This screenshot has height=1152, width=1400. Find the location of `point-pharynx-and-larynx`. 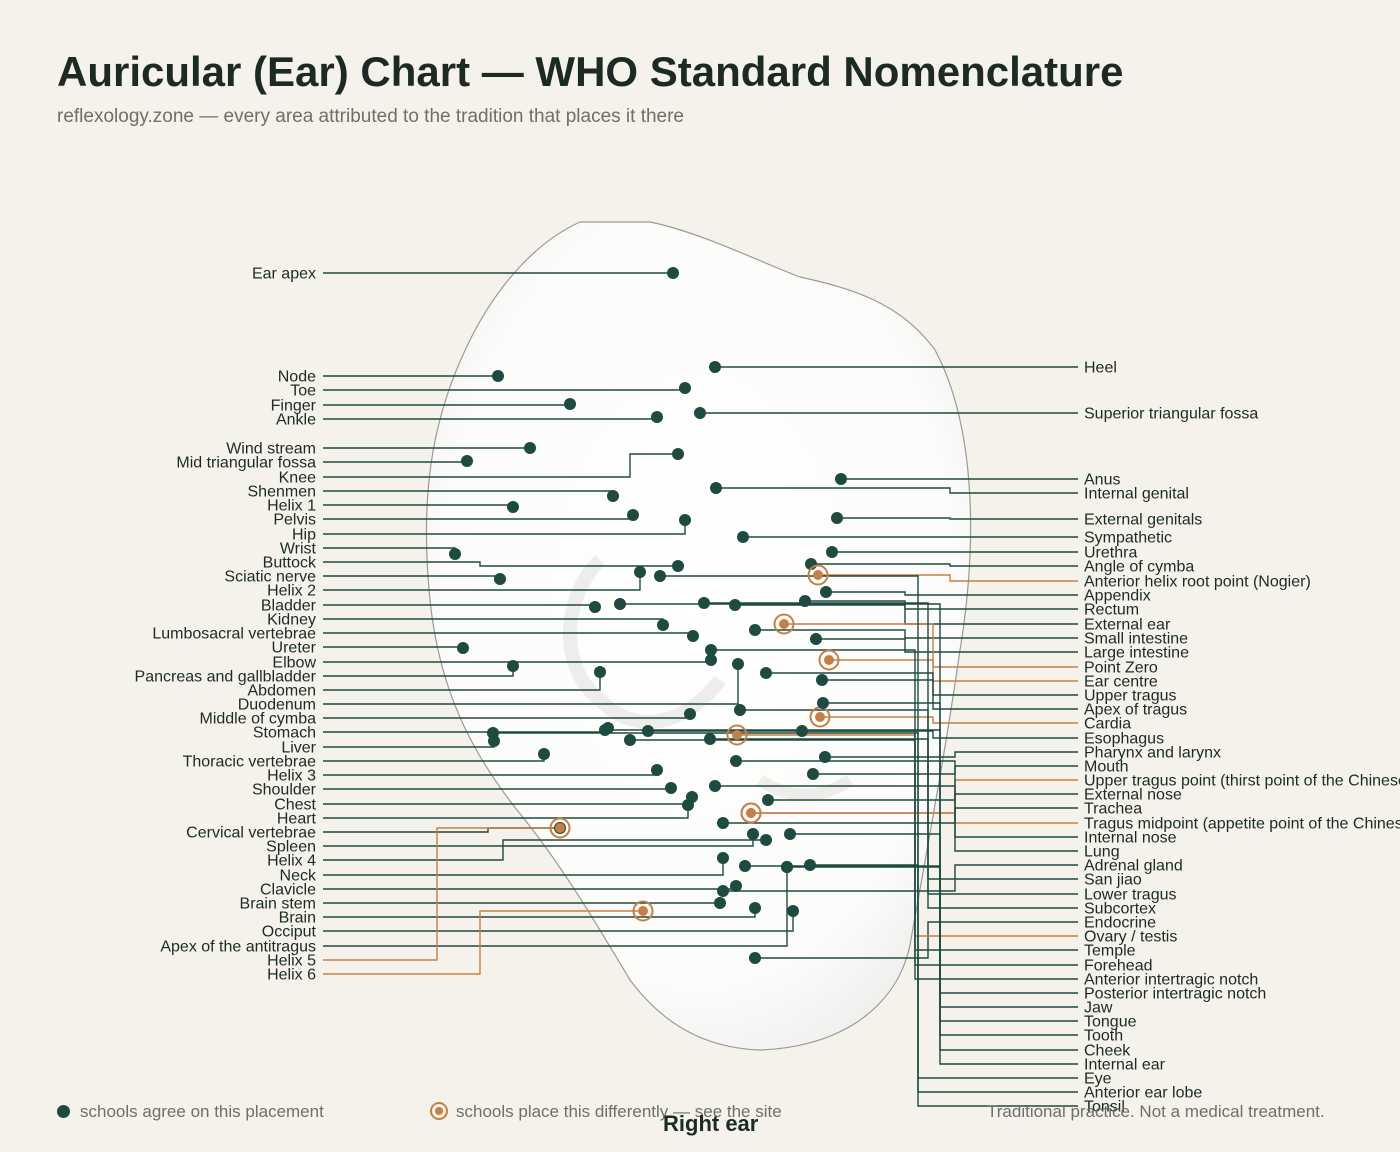

point-pharynx-and-larynx is located at coordinates (825, 757).